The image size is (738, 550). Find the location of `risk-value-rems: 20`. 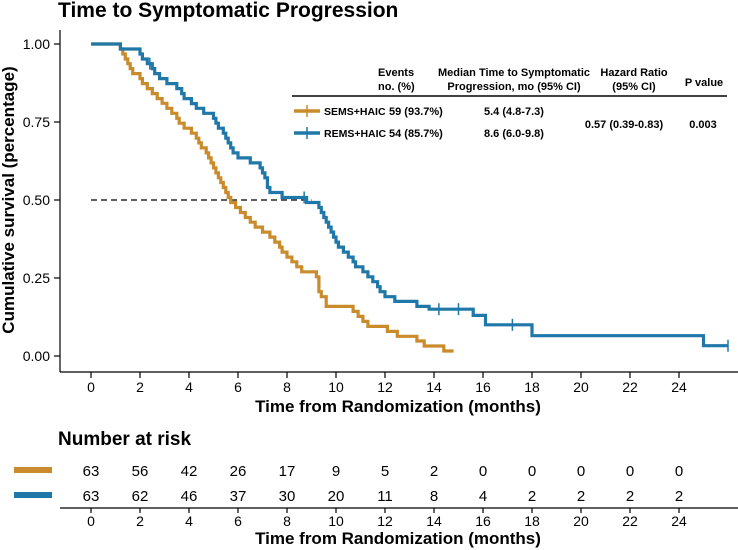

risk-value-rems: 20 is located at coordinates (336, 496).